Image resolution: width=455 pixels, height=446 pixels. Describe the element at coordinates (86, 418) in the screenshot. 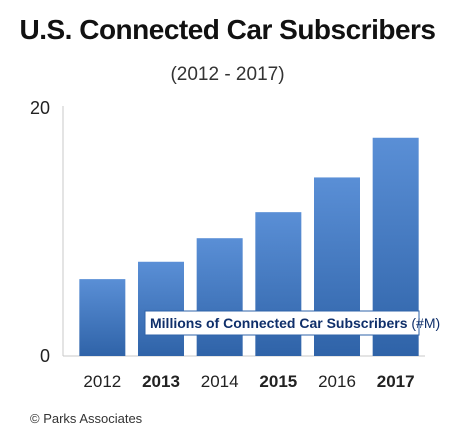

I see `source-credit: © Parks Associates` at that location.